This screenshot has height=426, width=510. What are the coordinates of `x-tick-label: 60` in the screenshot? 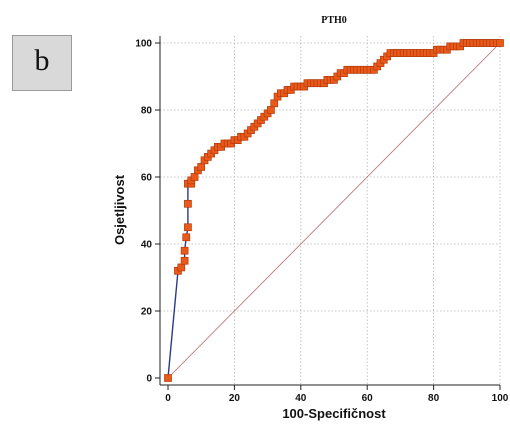 It's located at (368, 398).